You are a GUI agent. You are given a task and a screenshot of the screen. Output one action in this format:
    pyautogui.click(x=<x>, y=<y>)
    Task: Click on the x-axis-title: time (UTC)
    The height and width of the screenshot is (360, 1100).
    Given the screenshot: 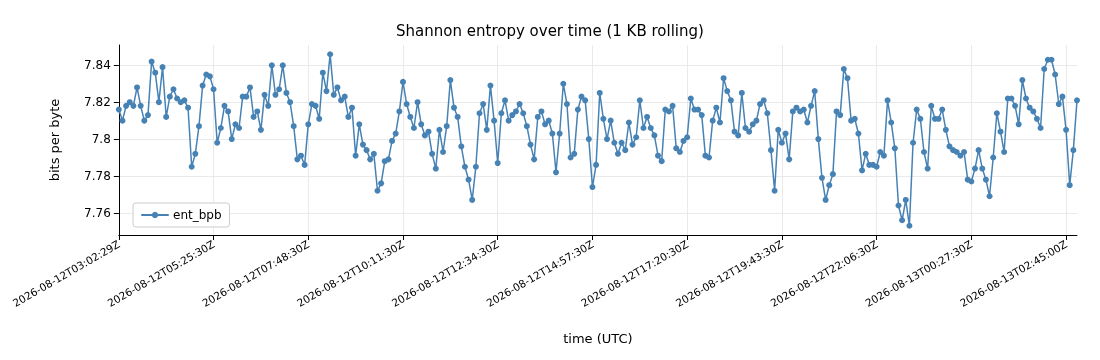 What is the action you would take?
    pyautogui.click(x=598, y=338)
    